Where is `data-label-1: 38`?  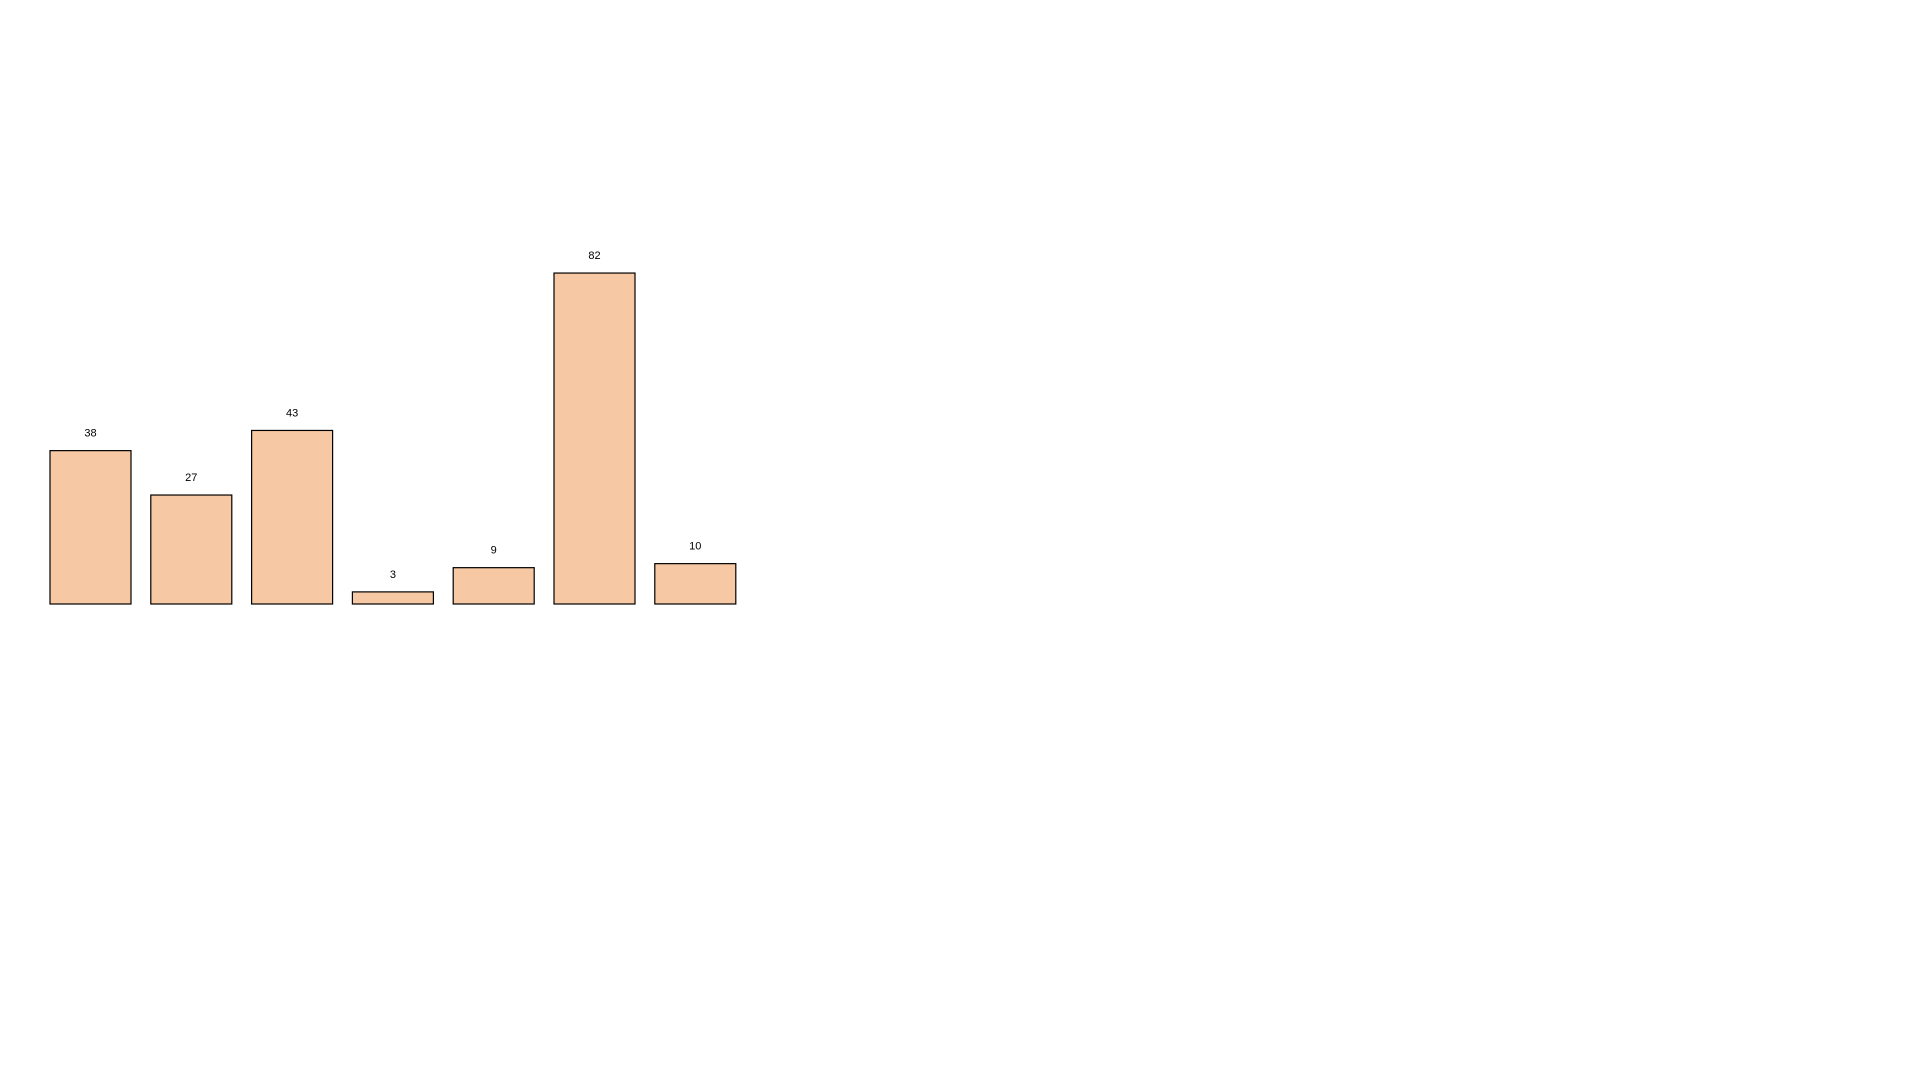 data-label-1: 38 is located at coordinates (90, 434).